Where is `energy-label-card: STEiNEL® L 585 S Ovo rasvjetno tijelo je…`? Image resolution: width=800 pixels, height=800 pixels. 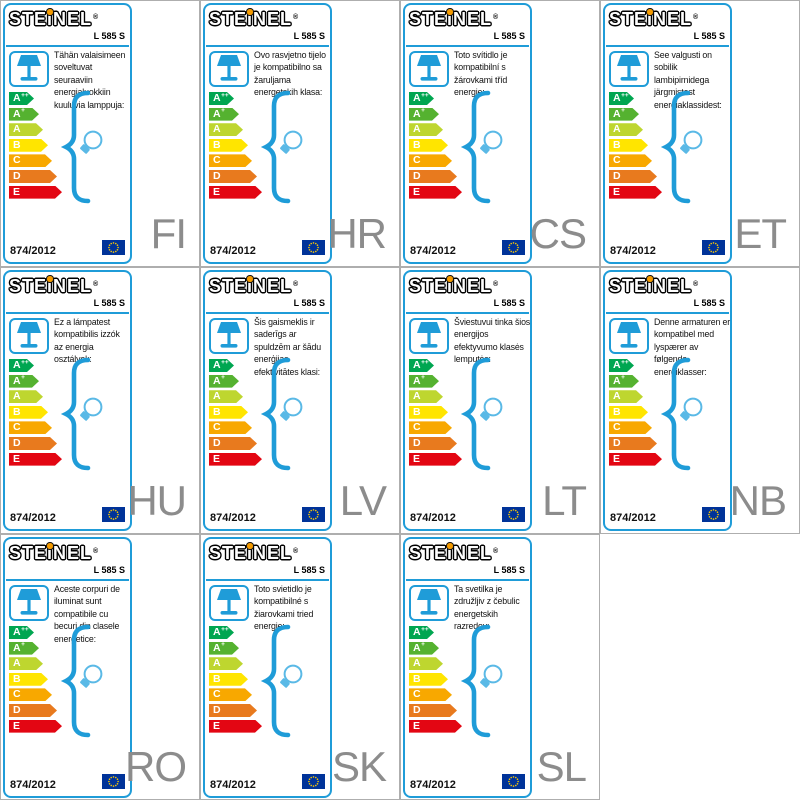 energy-label-card: STEiNEL® L 585 S Ovo rasvjetno tijelo je… is located at coordinates (267, 133).